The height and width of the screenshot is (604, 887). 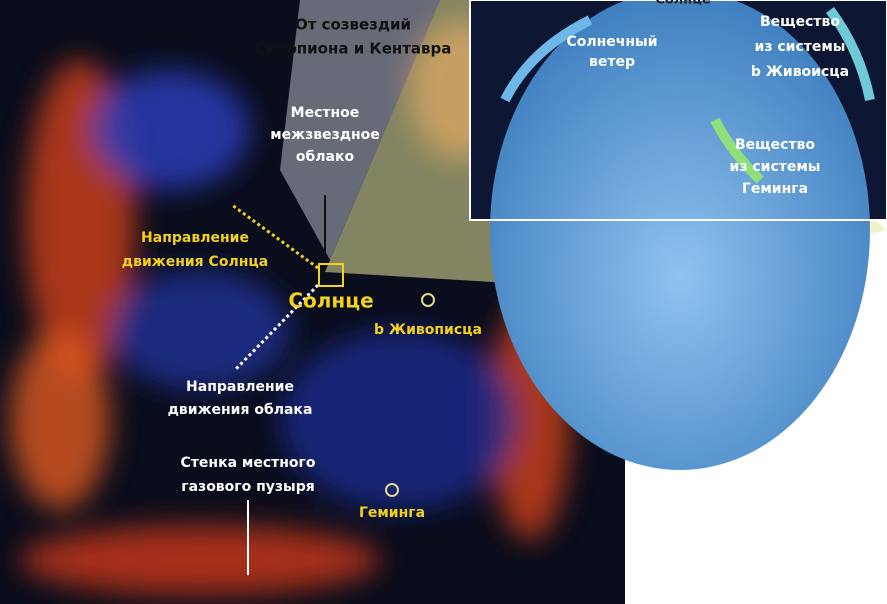 What do you see at coordinates (331, 275) in the screenshot?
I see `sun-marker` at bounding box center [331, 275].